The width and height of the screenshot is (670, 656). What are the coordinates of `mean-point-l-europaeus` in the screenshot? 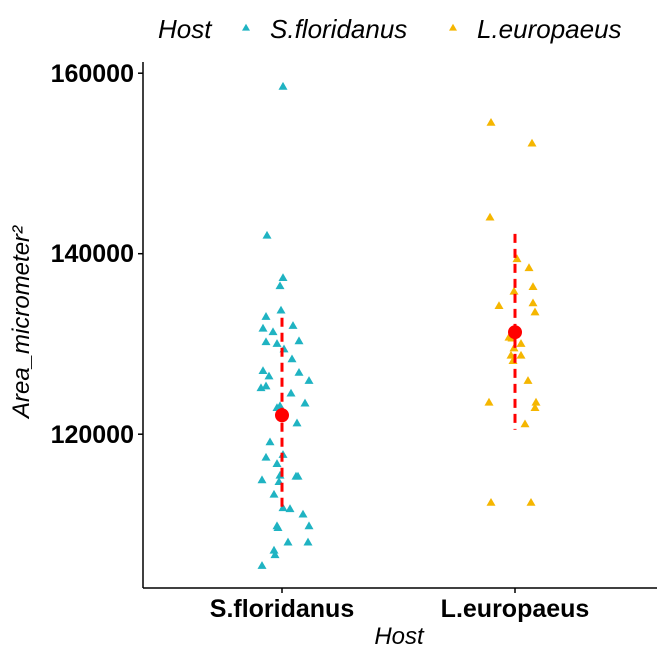 It's located at (515, 332).